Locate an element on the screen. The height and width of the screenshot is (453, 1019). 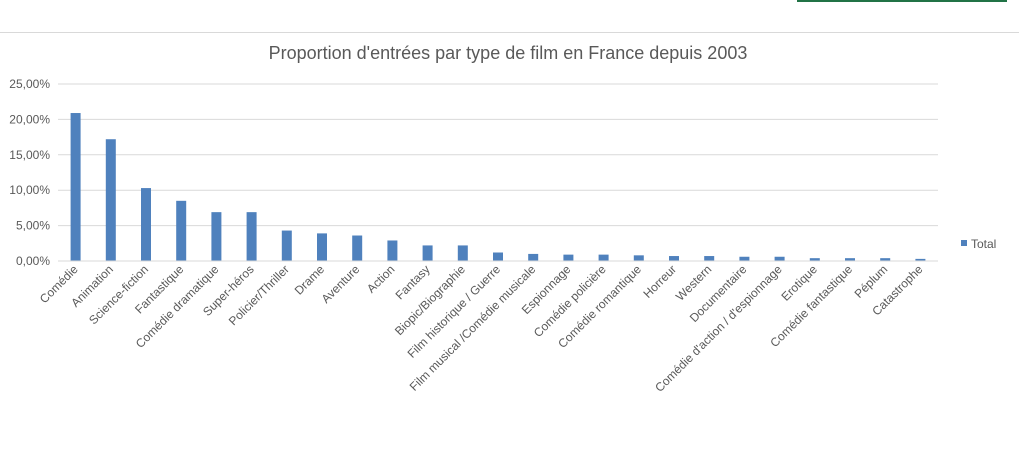
y-tick-label: 15,00% is located at coordinates (29, 155).